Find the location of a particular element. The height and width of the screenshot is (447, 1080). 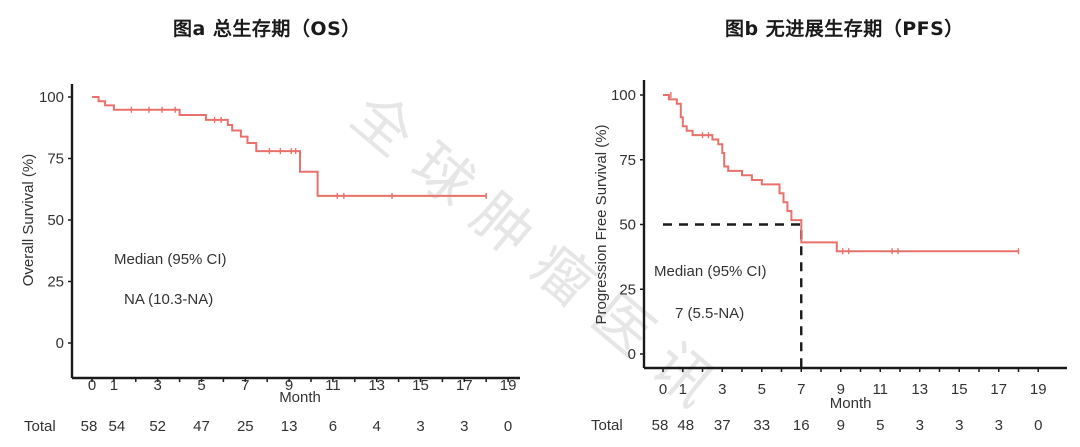

y-axis-title: Progression Free Survival (%) is located at coordinates (601, 224).